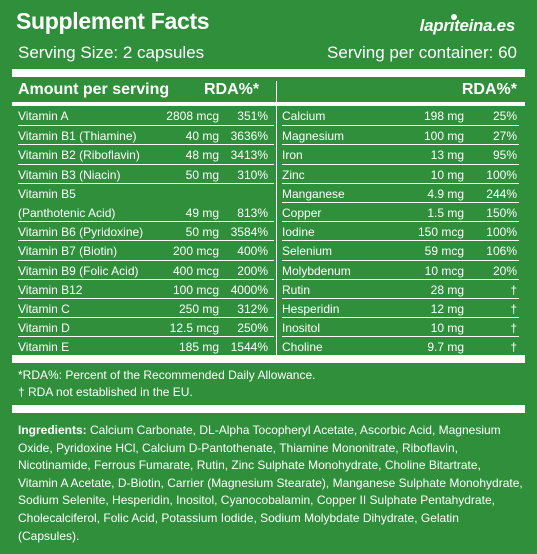  I want to click on nutrient-name: Vitamin E, so click(44, 347).